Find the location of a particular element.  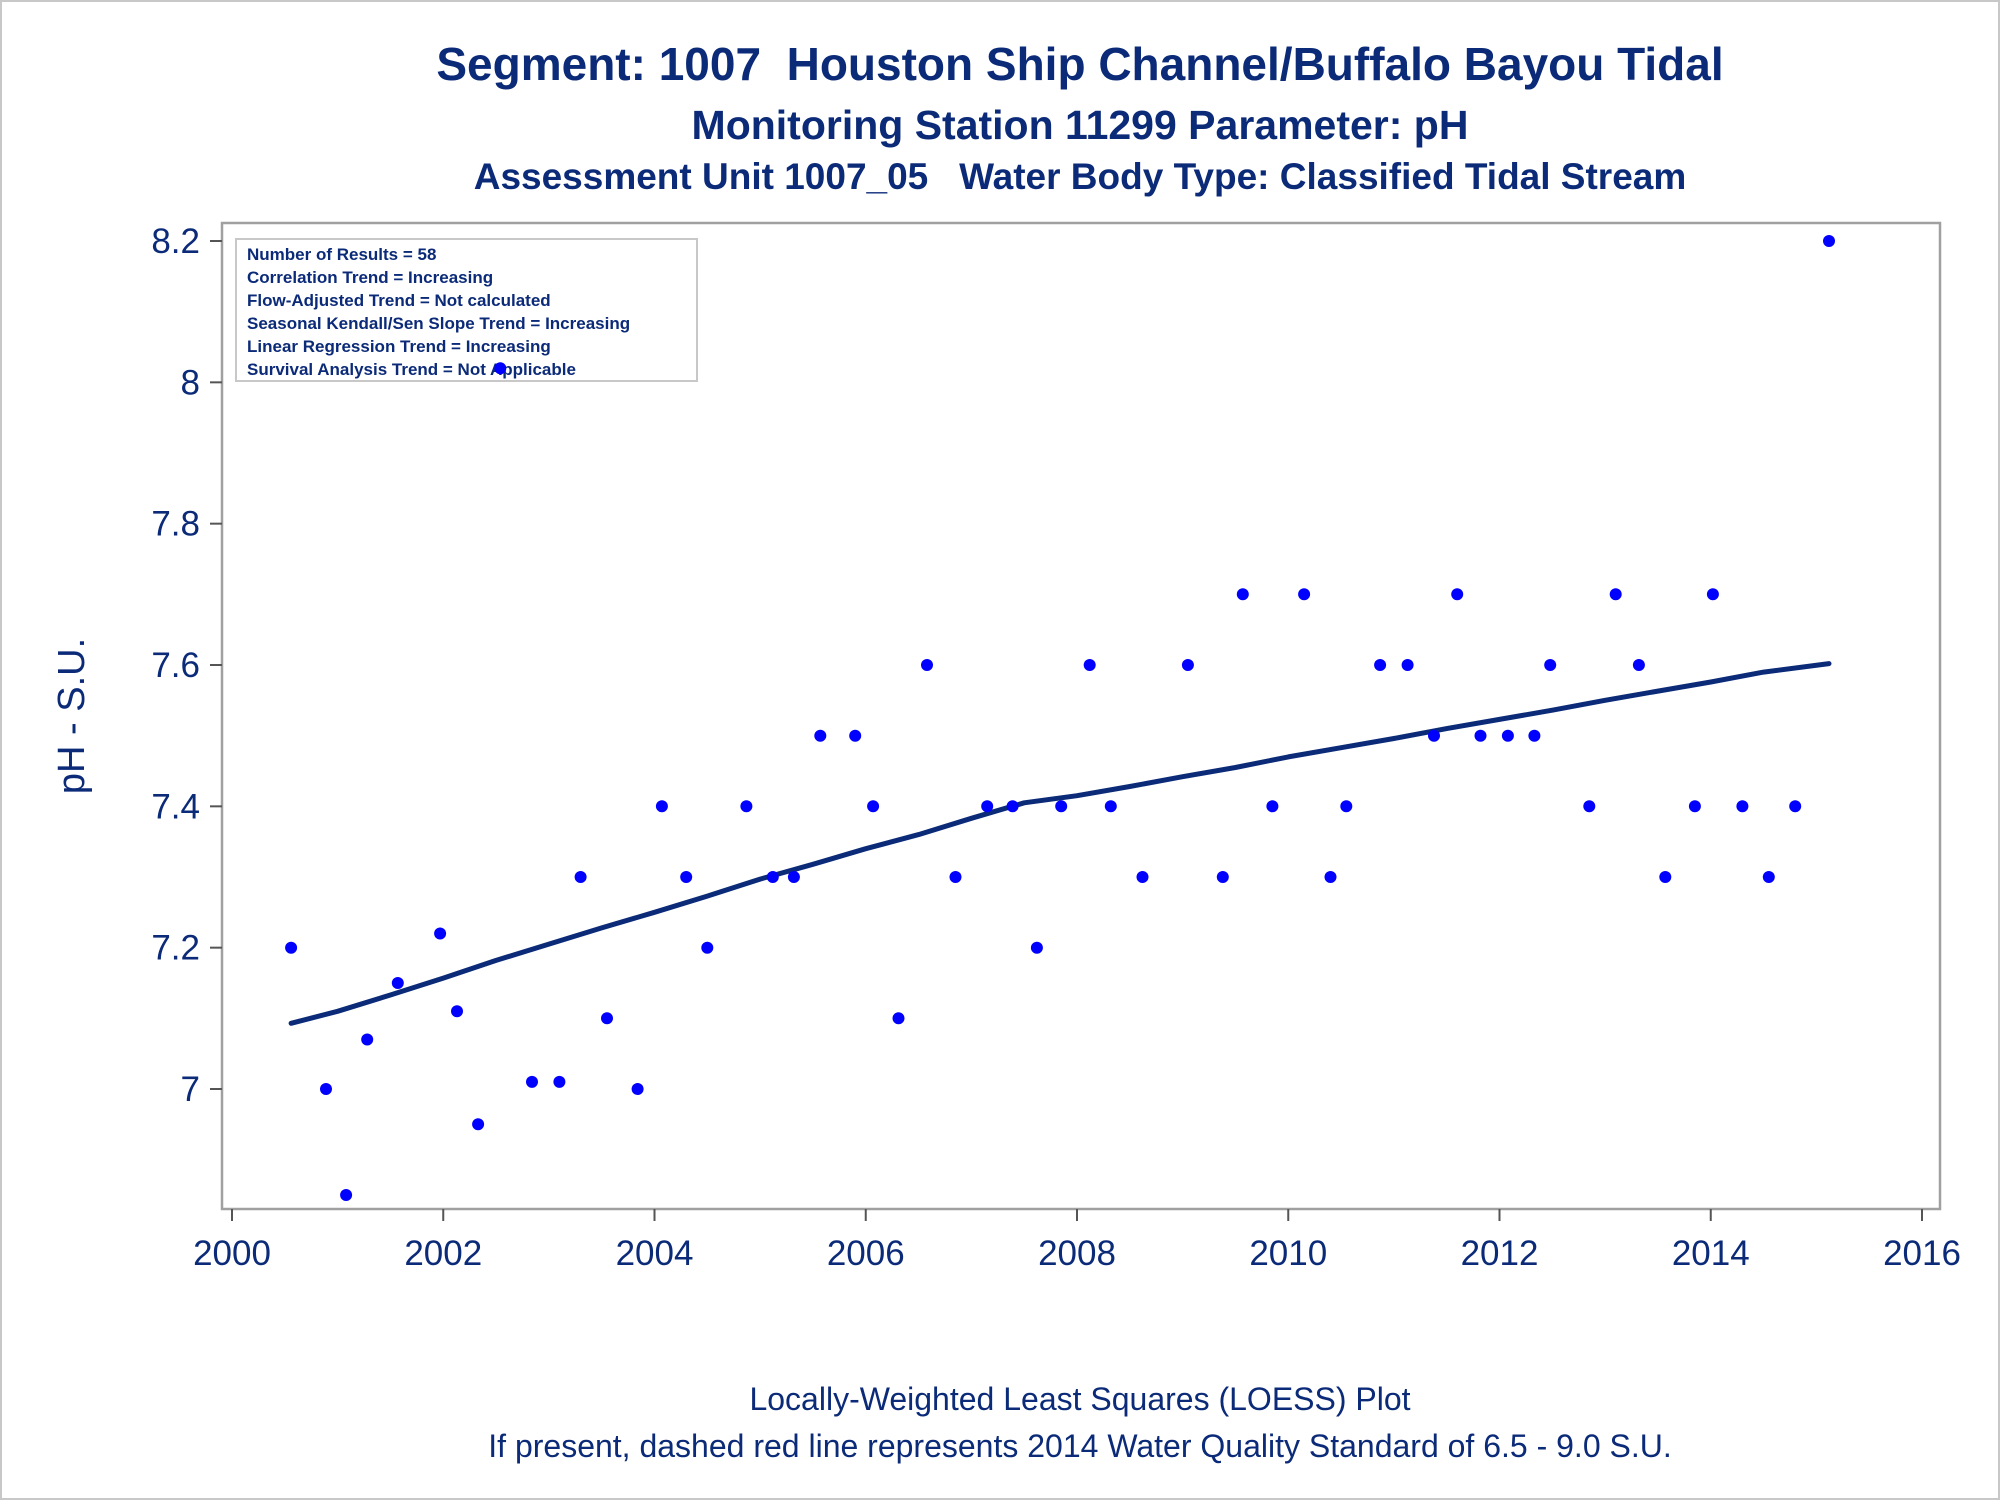

y-tick-label: 7 is located at coordinates (190, 1089).